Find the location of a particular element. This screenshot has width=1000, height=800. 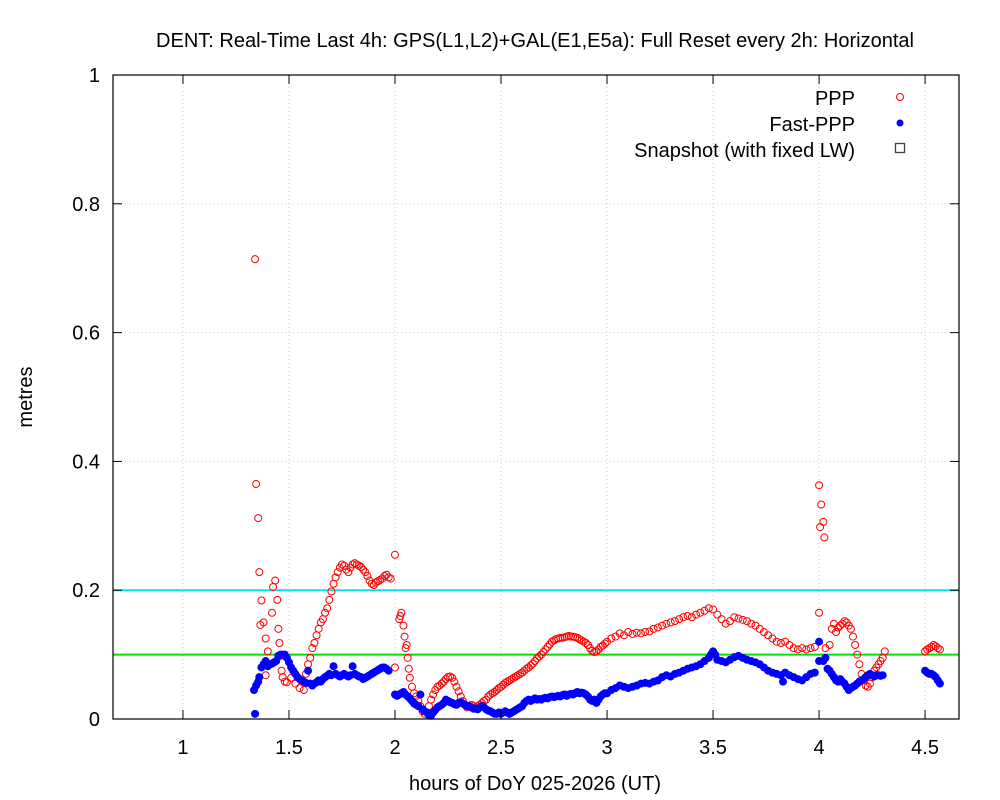

x-tick-label: 2.5 is located at coordinates (501, 748).